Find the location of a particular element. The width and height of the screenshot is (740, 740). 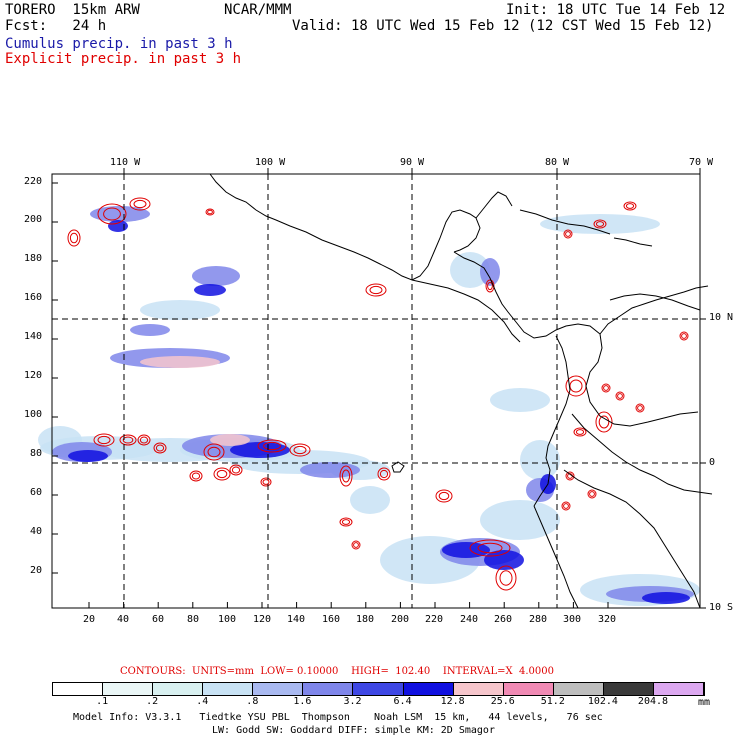

cumulus-legend: Cumulus precip. in past 3 h is located at coordinates (119, 44).